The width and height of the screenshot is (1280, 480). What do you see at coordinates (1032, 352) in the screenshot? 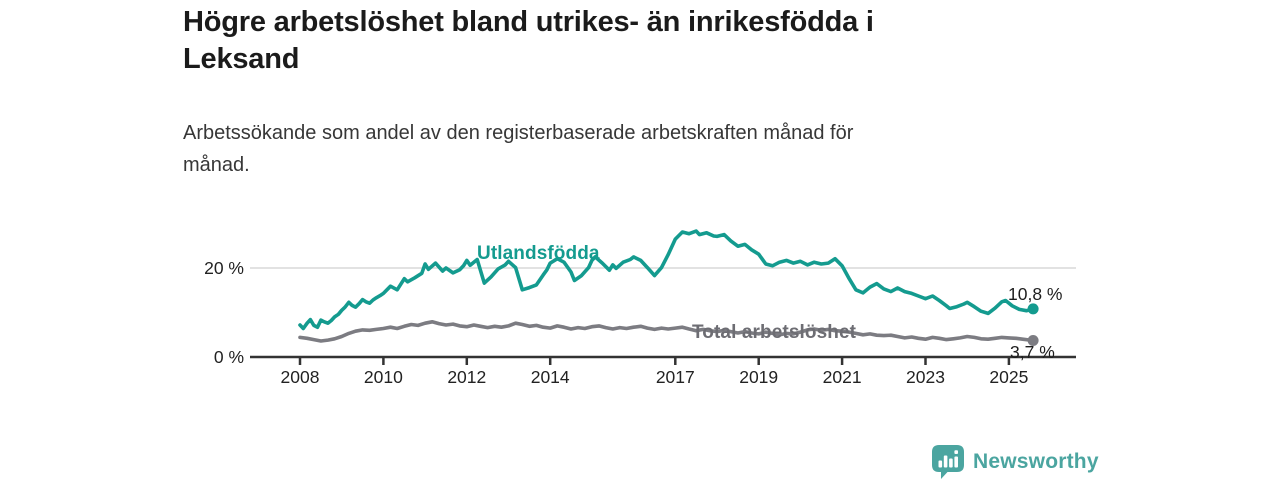
I see `end-value-label-total: 3,7 %` at bounding box center [1032, 352].